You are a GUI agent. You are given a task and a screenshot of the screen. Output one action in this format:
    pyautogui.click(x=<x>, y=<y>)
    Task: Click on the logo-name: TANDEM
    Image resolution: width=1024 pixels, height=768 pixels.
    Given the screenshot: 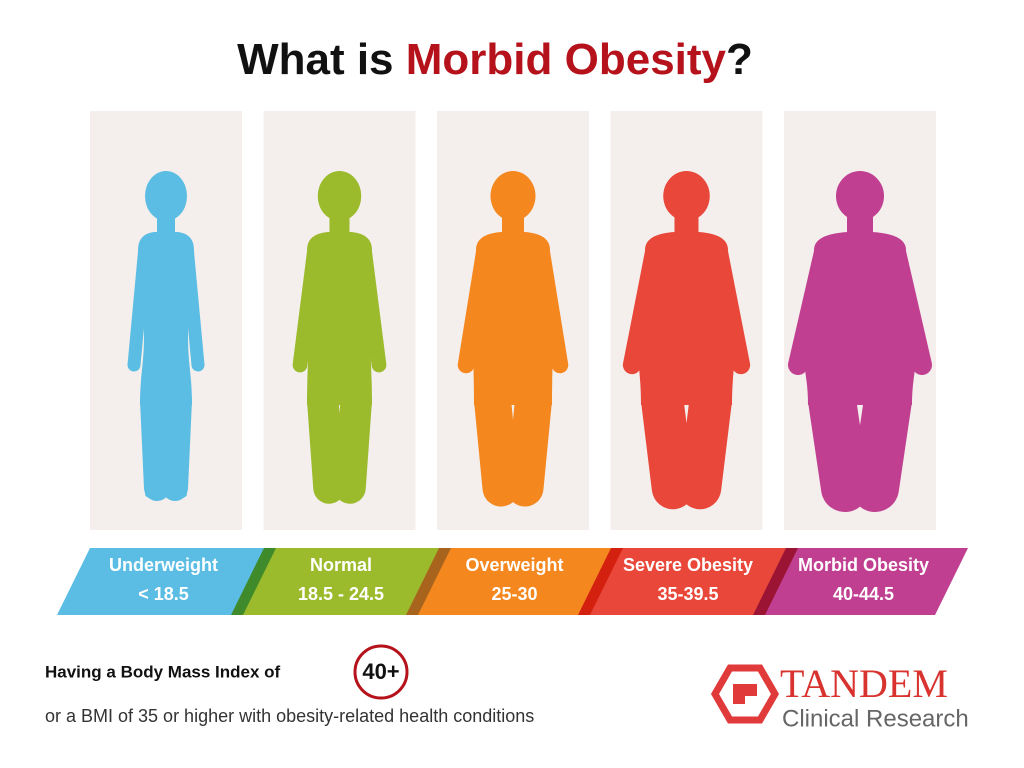 What is the action you would take?
    pyautogui.click(x=864, y=683)
    